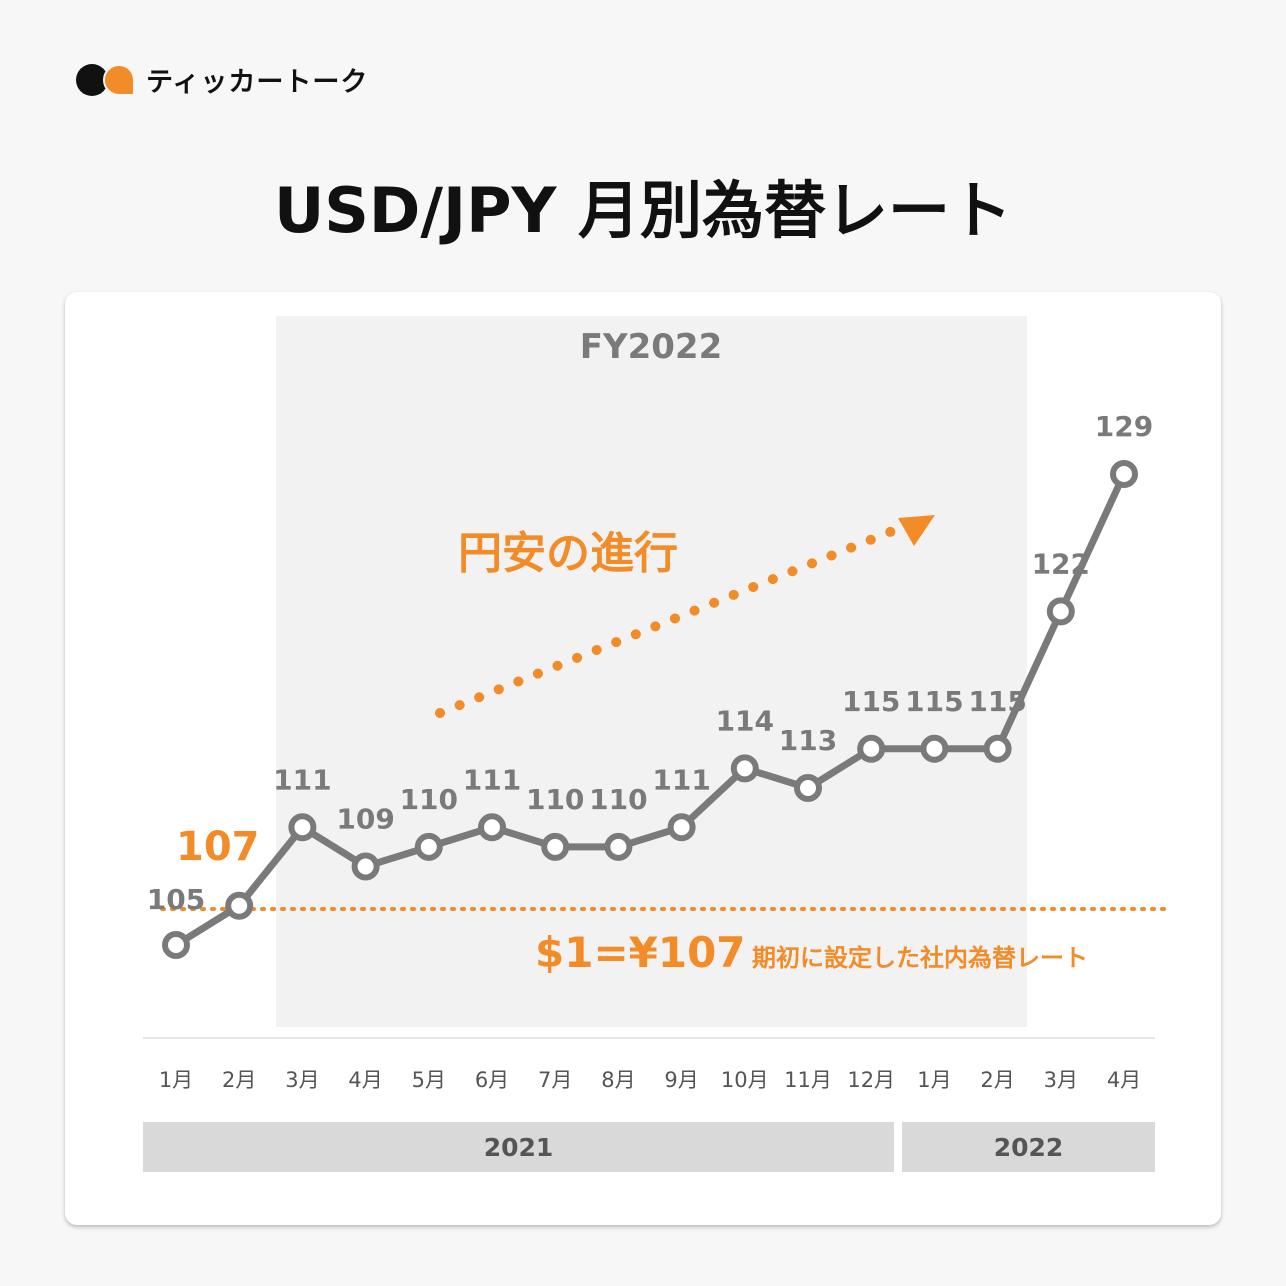 The image size is (1286, 1286). I want to click on start-value-label: 107, so click(218, 847).